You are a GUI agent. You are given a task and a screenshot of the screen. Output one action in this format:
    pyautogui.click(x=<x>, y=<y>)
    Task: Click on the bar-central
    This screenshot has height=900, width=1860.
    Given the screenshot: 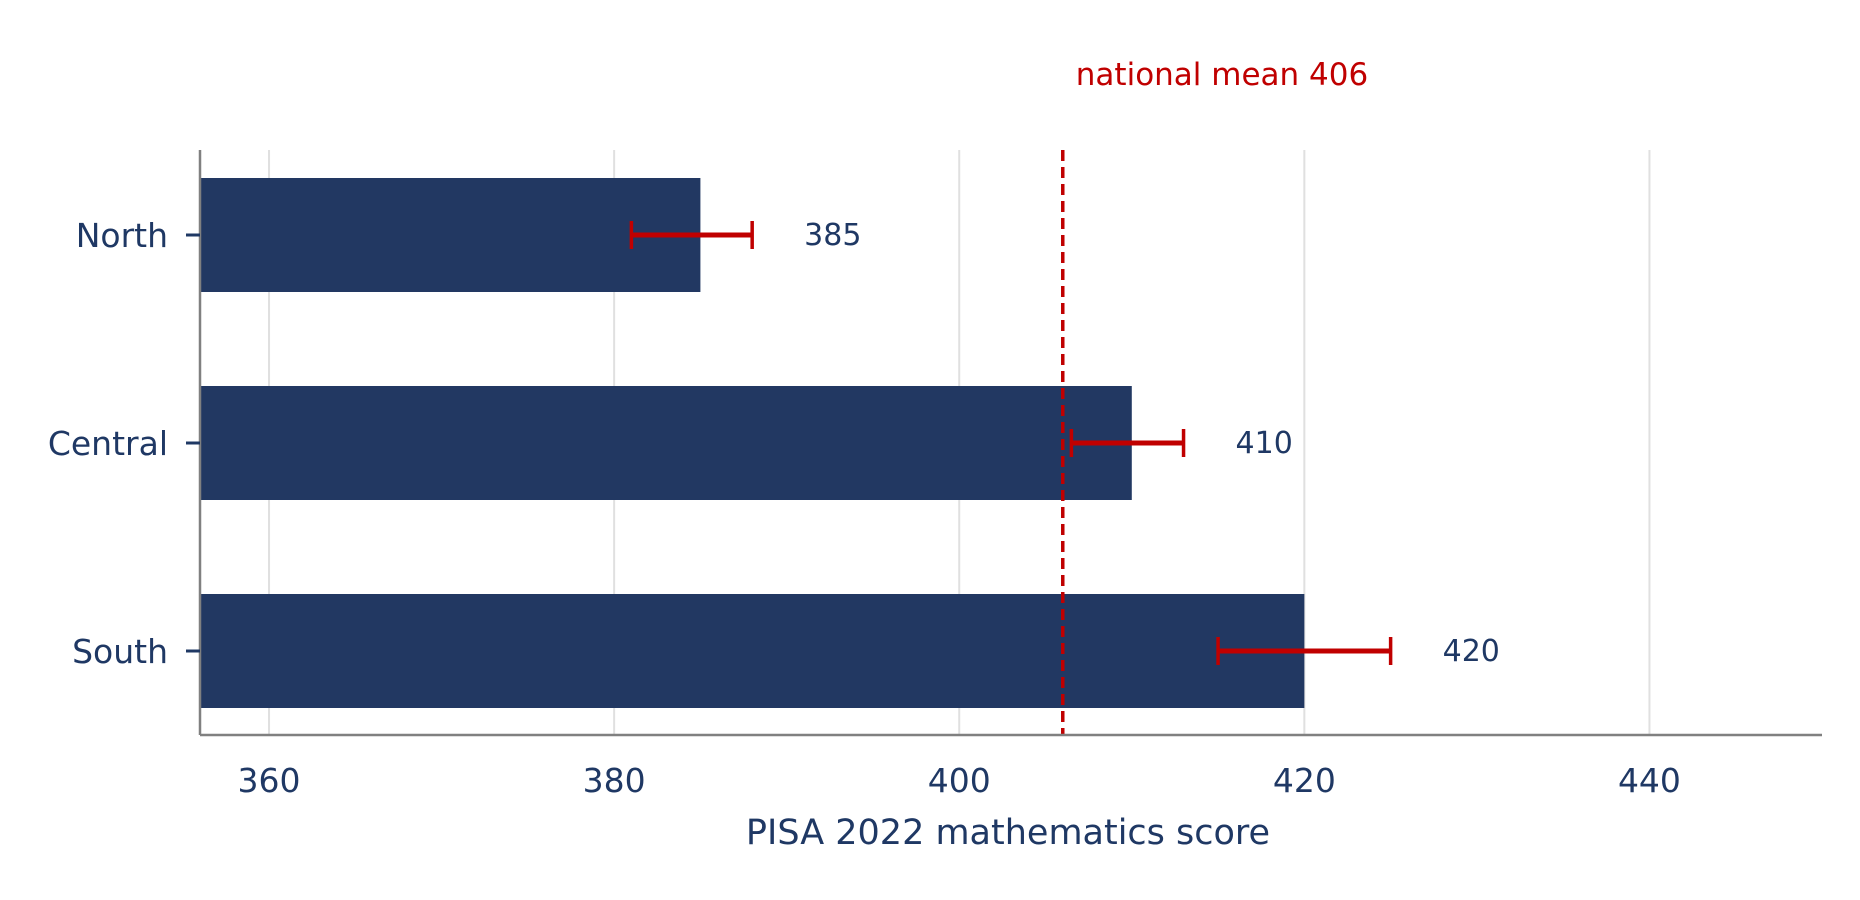 What is the action you would take?
    pyautogui.click(x=666, y=443)
    